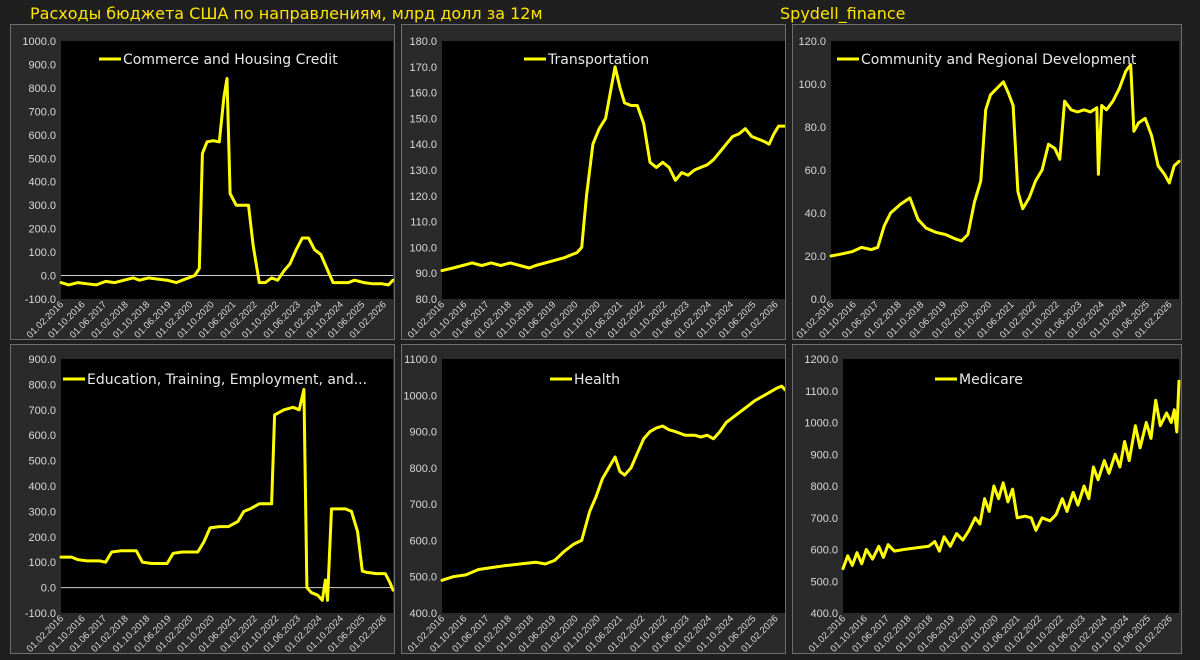 Image resolution: width=1200 pixels, height=660 pixels. Describe the element at coordinates (423, 94) in the screenshot. I see `y-tick-label: 160.0` at that location.